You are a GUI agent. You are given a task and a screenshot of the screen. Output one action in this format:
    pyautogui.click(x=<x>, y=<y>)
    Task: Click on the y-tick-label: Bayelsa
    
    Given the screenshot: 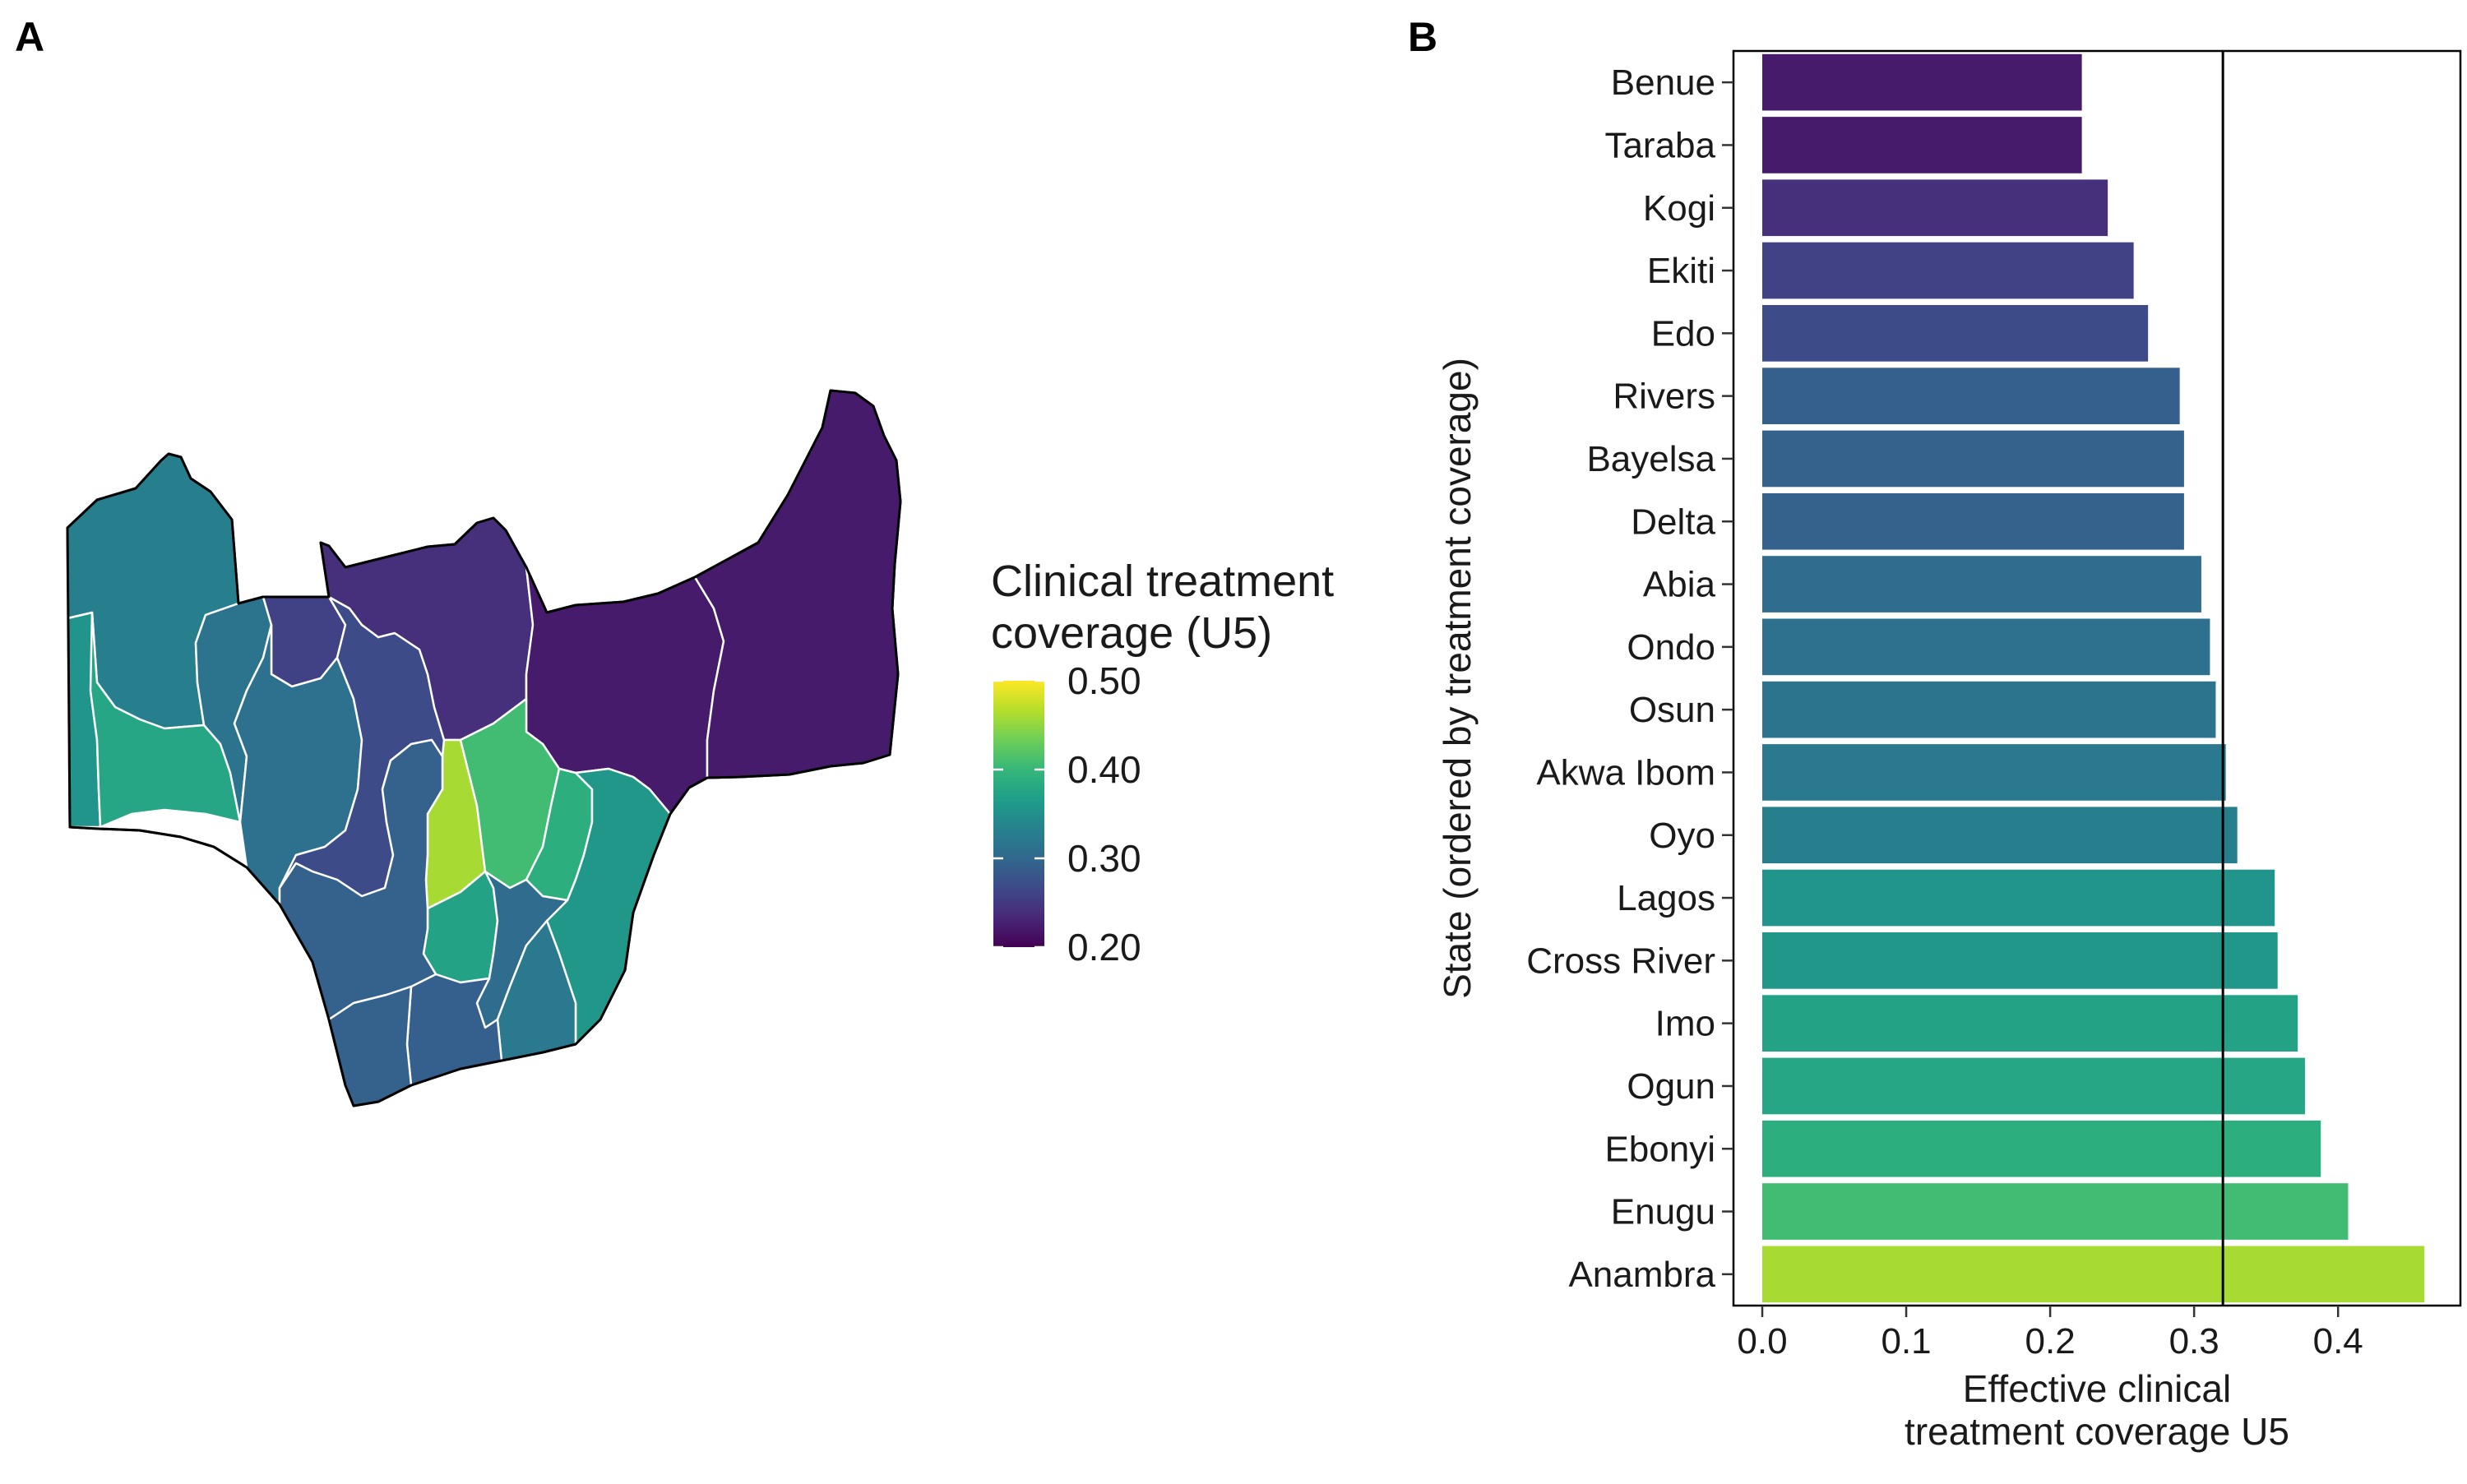 What is the action you would take?
    pyautogui.click(x=1650, y=459)
    